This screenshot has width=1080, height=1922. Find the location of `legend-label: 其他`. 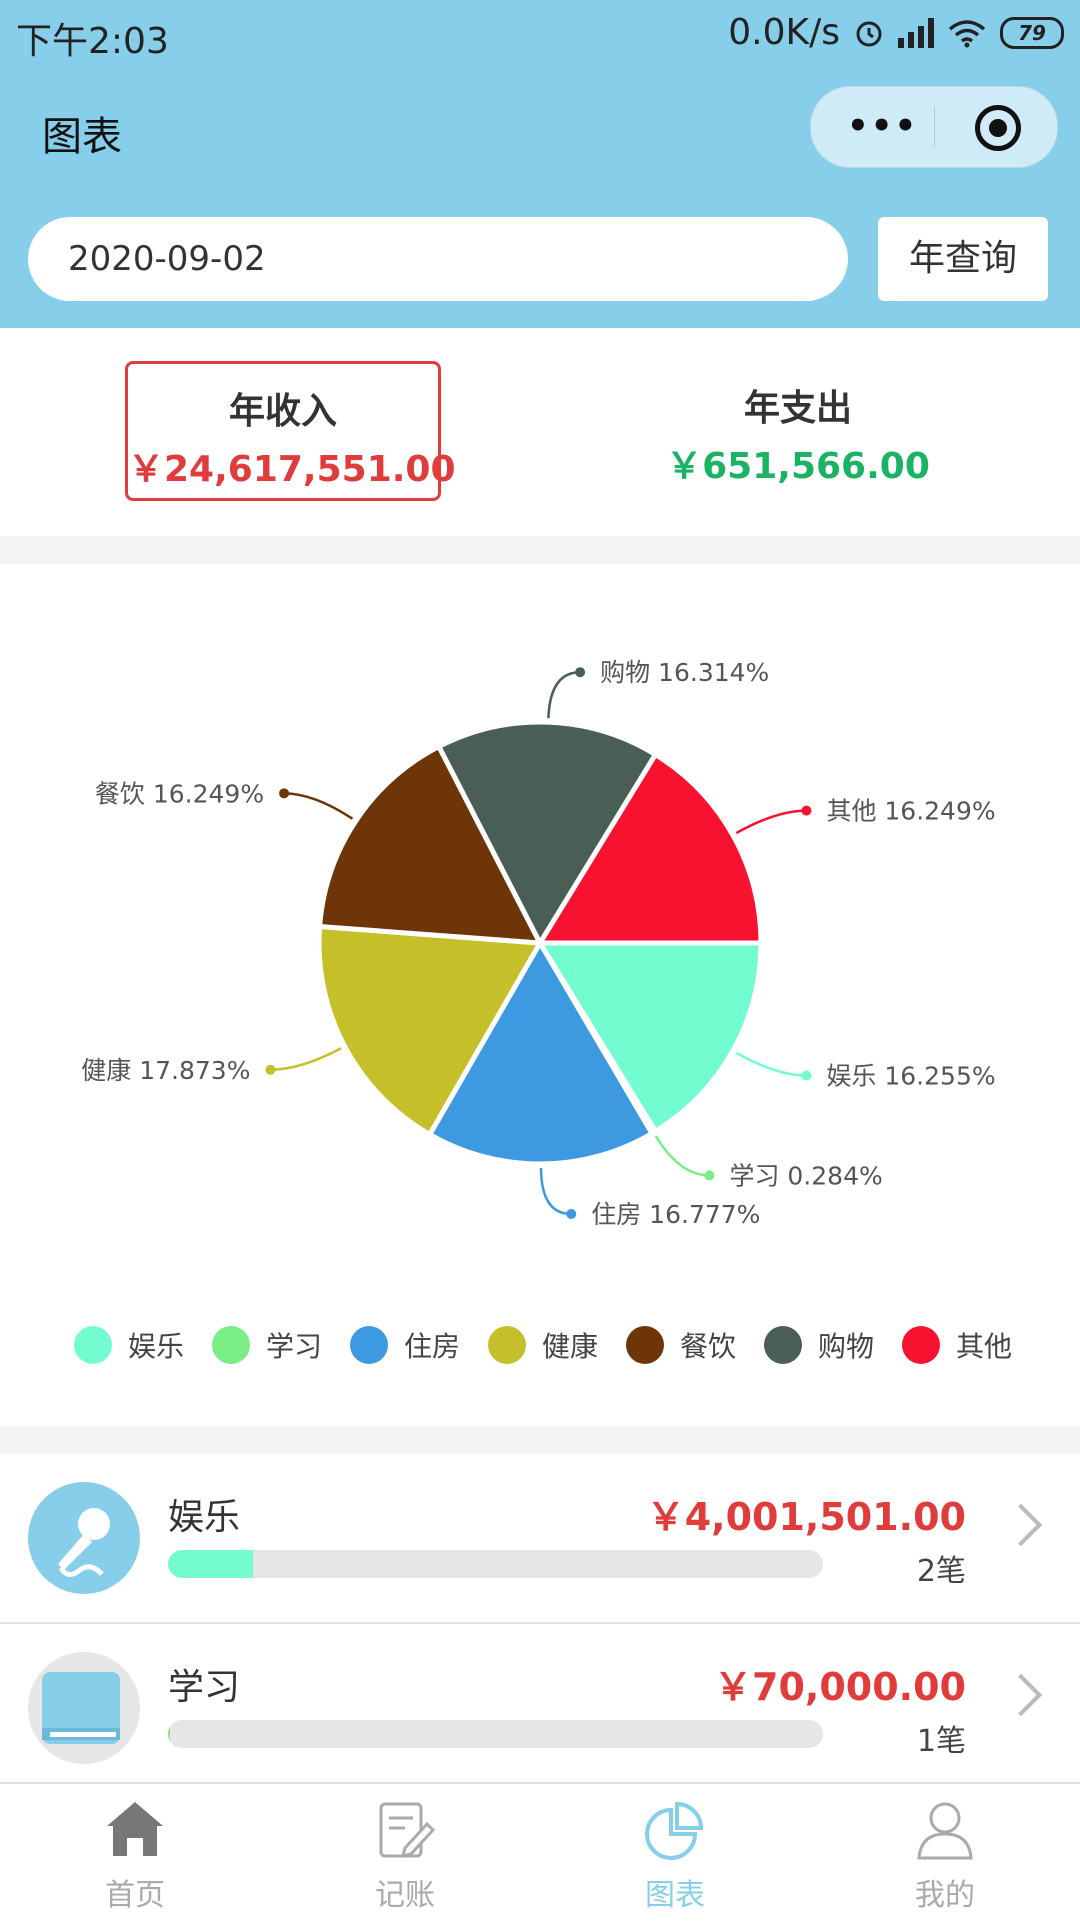

legend-label: 其他 is located at coordinates (984, 1346).